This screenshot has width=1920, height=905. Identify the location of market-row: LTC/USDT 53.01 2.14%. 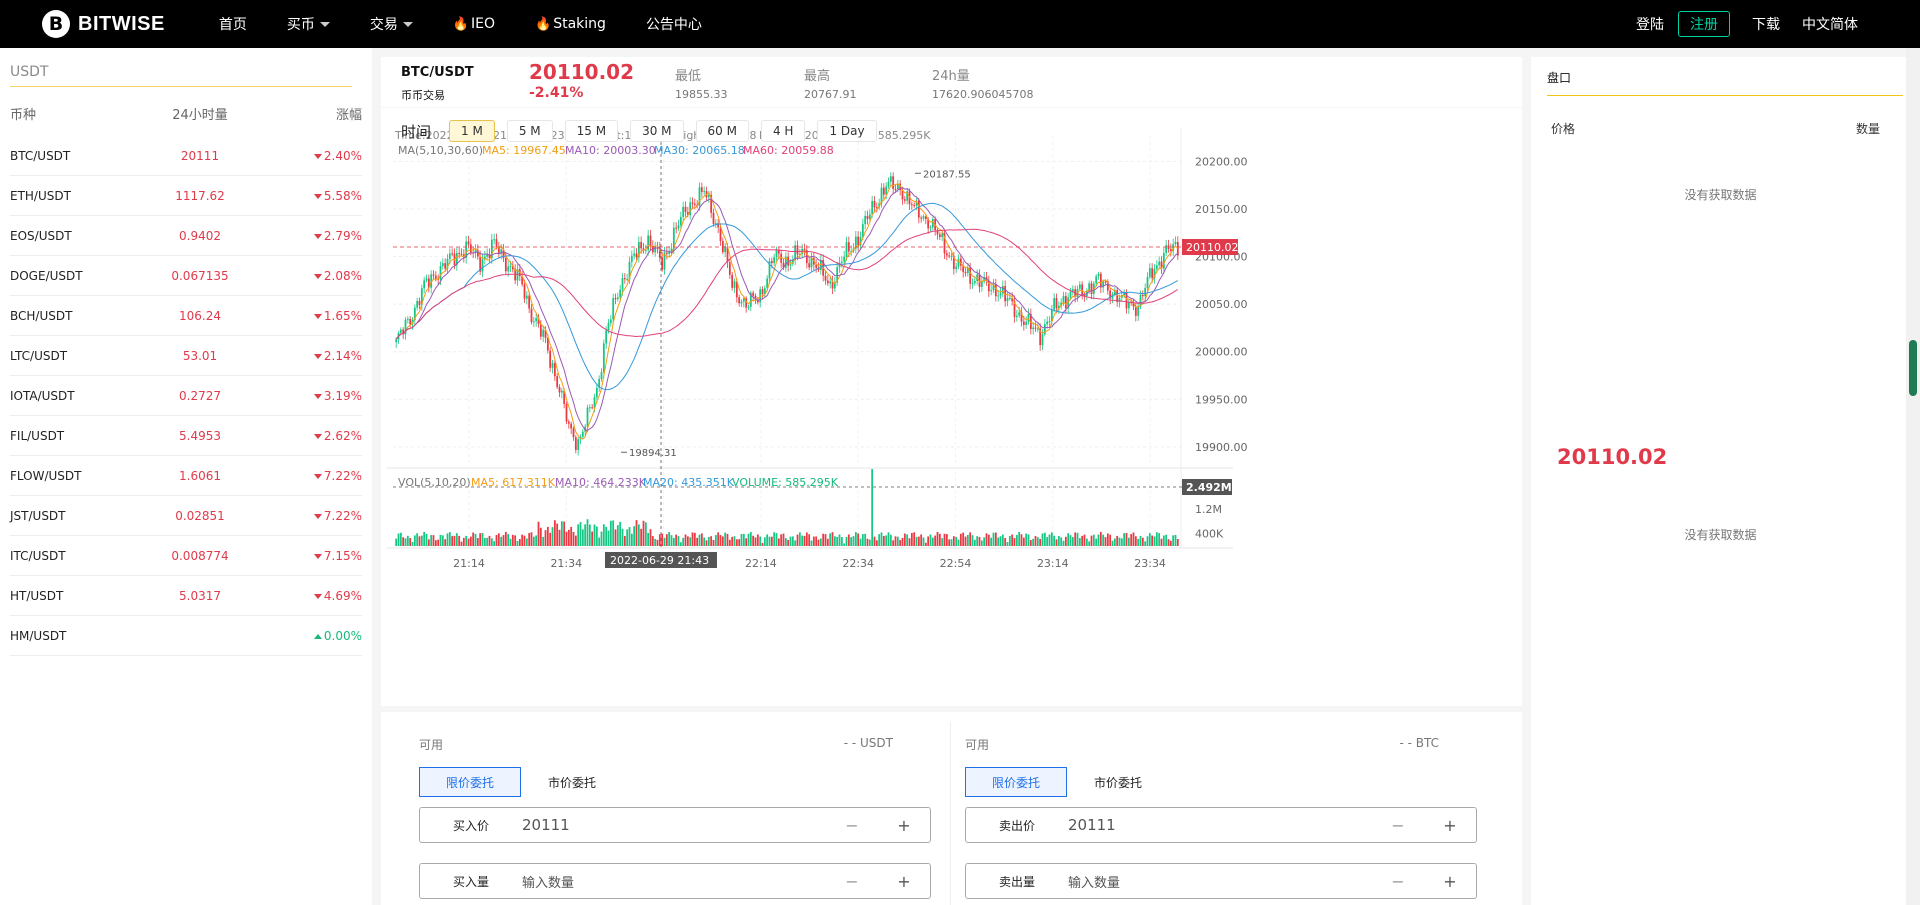
(186, 356).